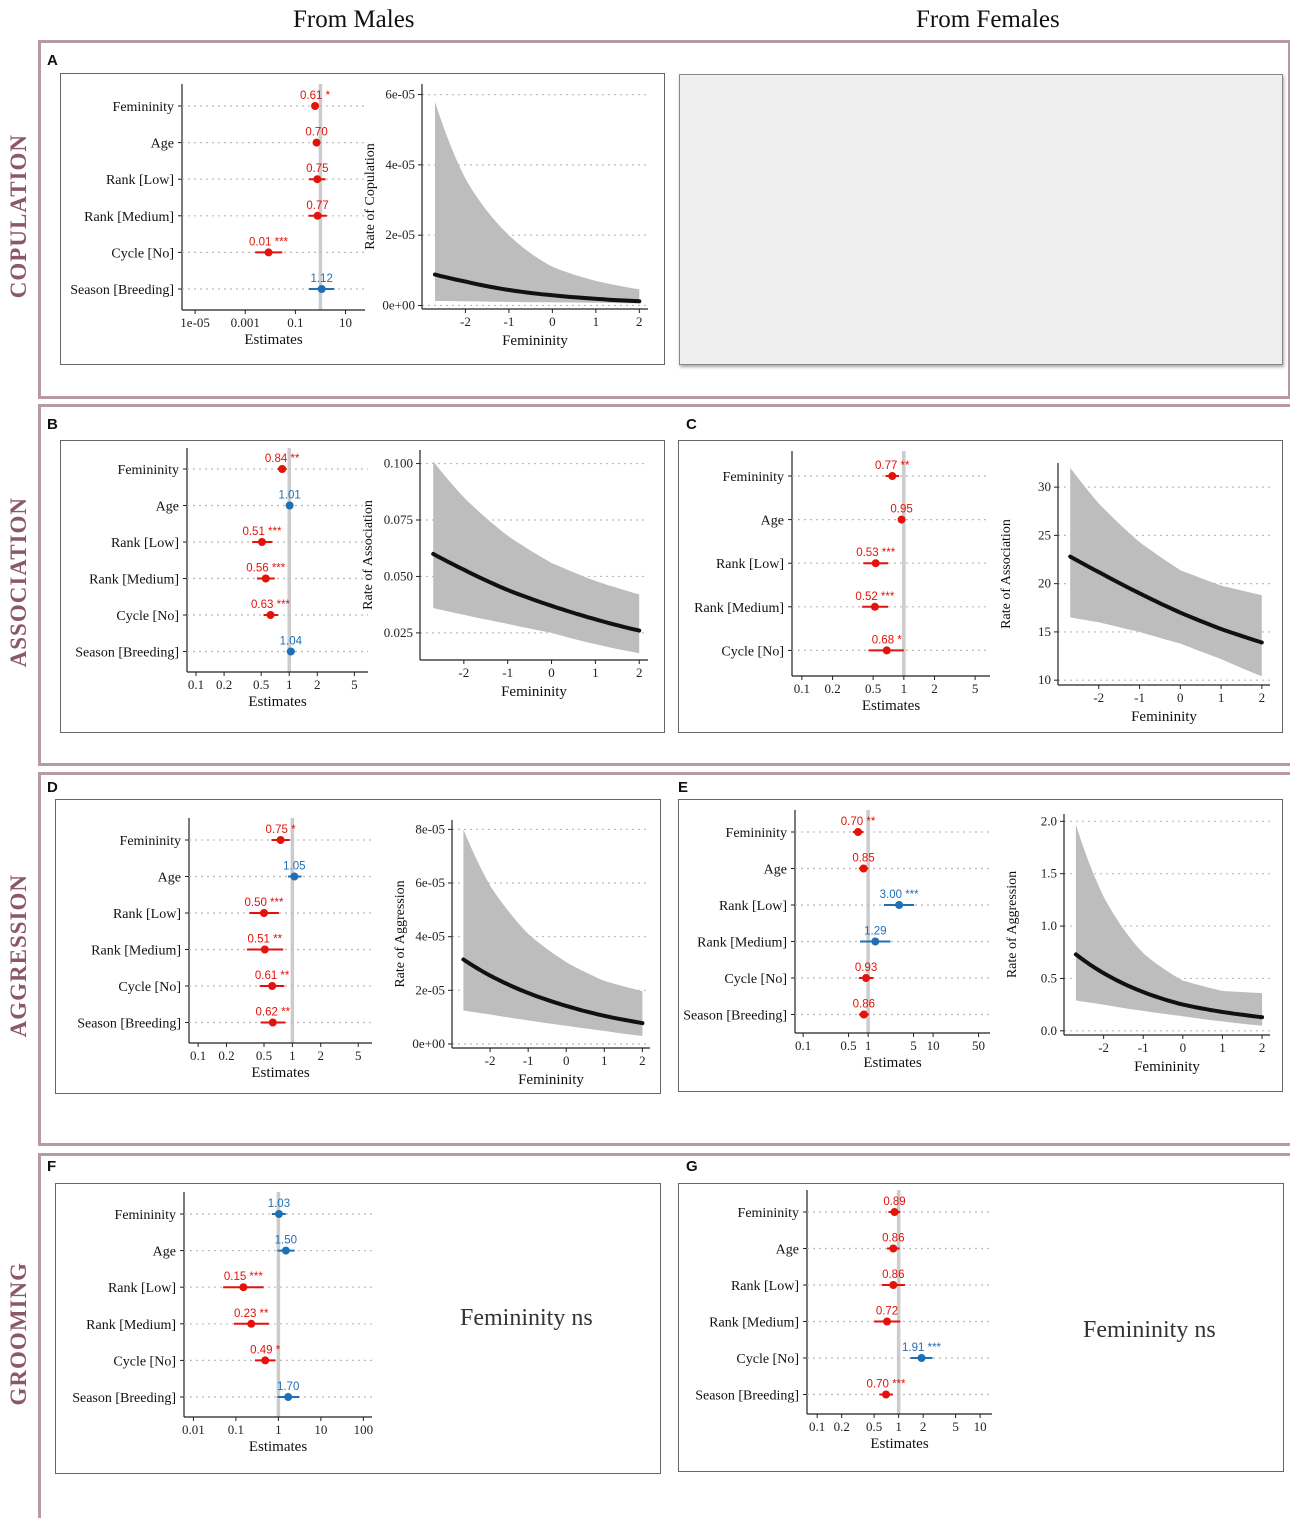  Describe the element at coordinates (149, 987) in the screenshot. I see `d-forest-term-label: Cycle [No]` at that location.